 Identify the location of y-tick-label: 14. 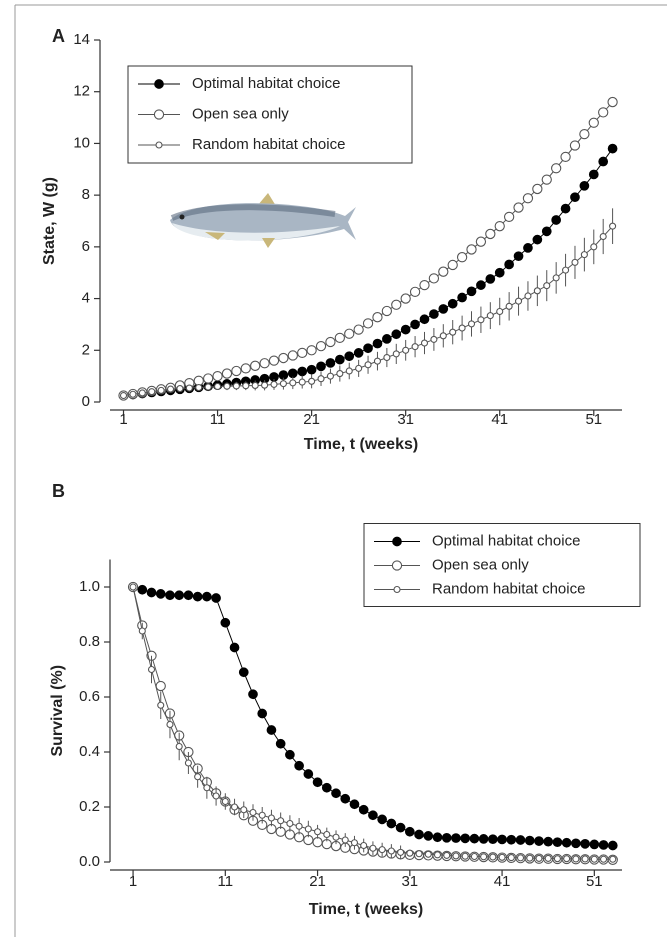
(81, 39).